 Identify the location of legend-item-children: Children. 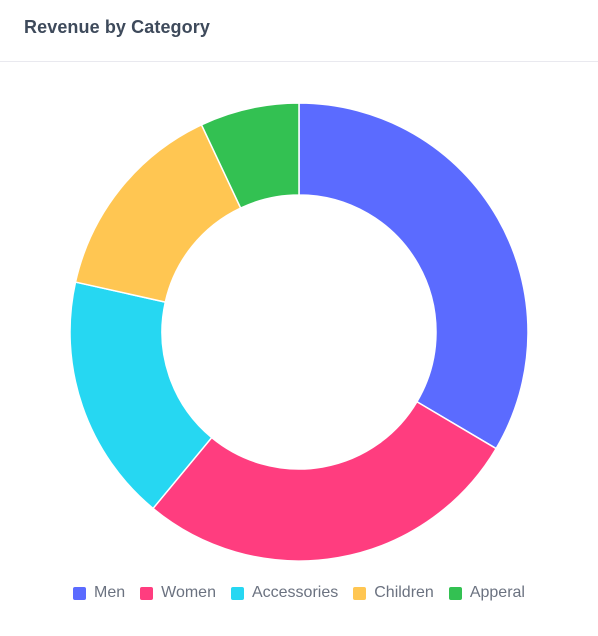
(393, 593).